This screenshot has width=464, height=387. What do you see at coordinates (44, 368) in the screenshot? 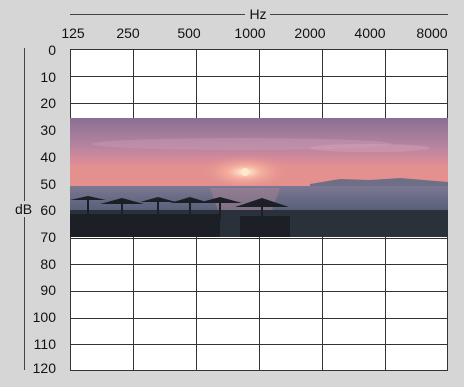
I see `level-tick-label: 120` at bounding box center [44, 368].